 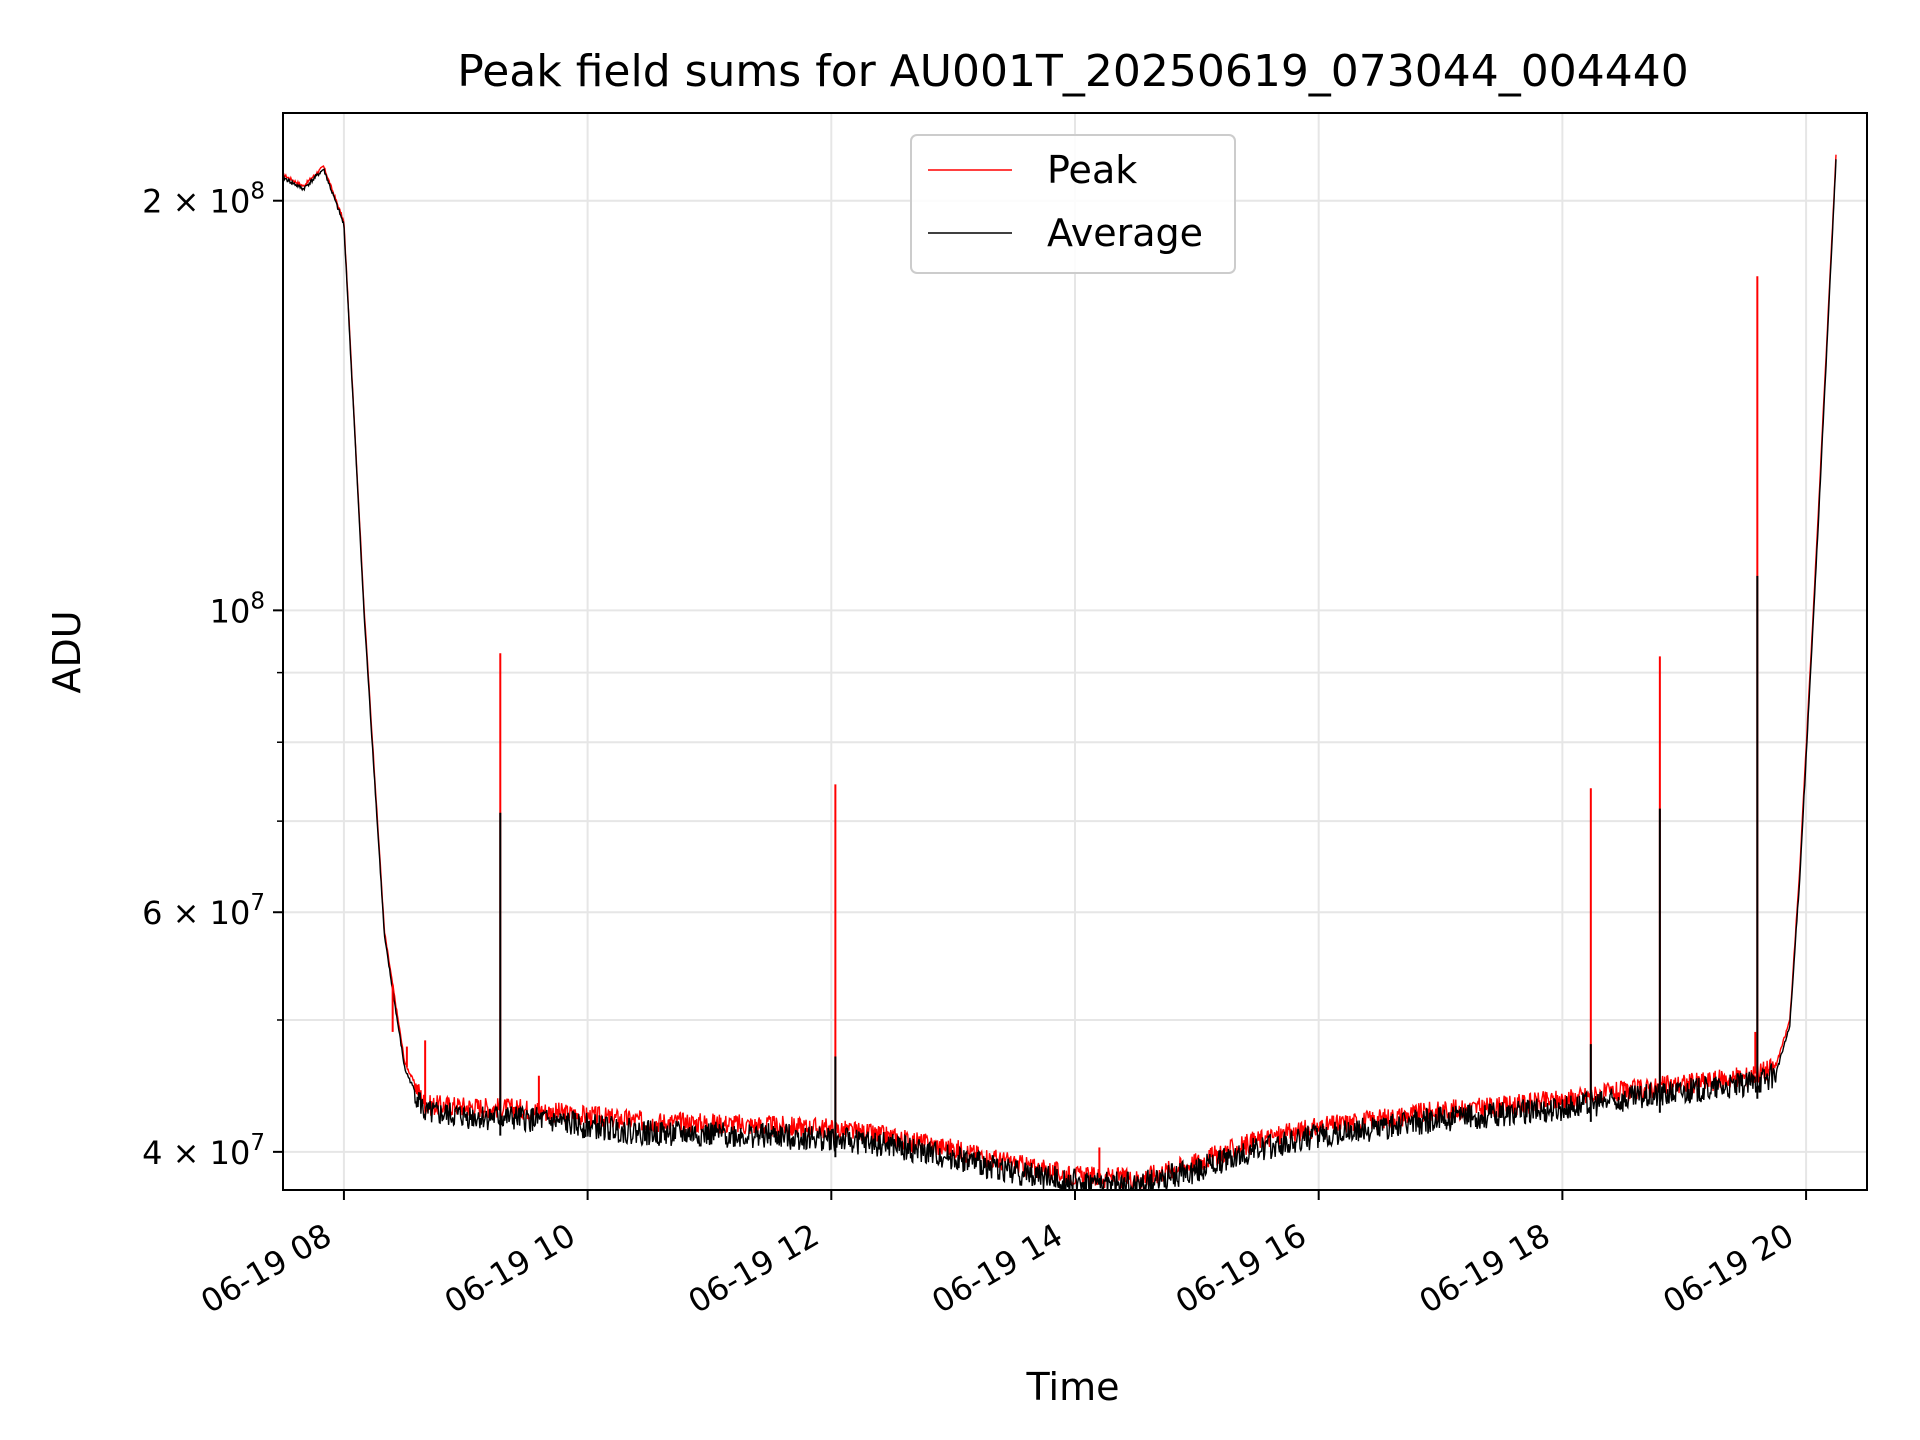 I want to click on y-tick-label: 108, so click(x=237, y=609).